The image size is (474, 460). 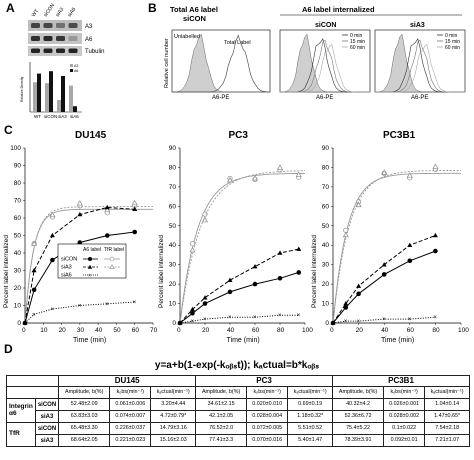 I want to click on table-cell: 0.221±0.023, so click(x=130, y=440).